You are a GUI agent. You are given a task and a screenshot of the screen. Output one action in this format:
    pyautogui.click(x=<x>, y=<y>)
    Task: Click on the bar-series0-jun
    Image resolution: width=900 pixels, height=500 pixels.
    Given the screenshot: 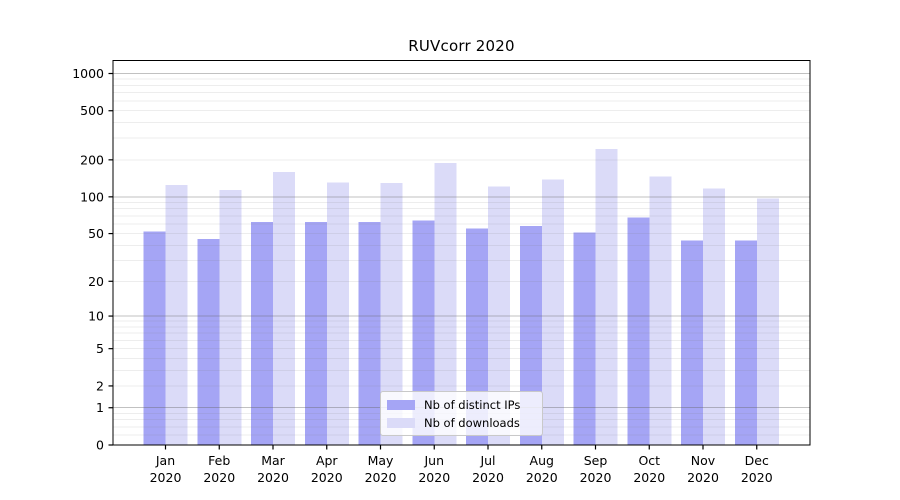 What is the action you would take?
    pyautogui.click(x=423, y=332)
    